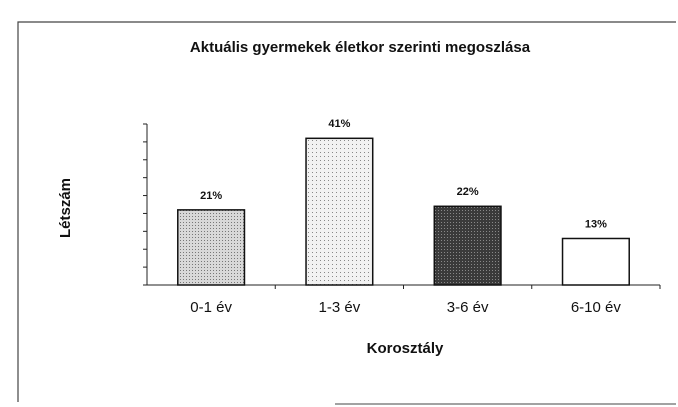 Image resolution: width=678 pixels, height=407 pixels. I want to click on x-tick-label: 1-3 év, so click(340, 307).